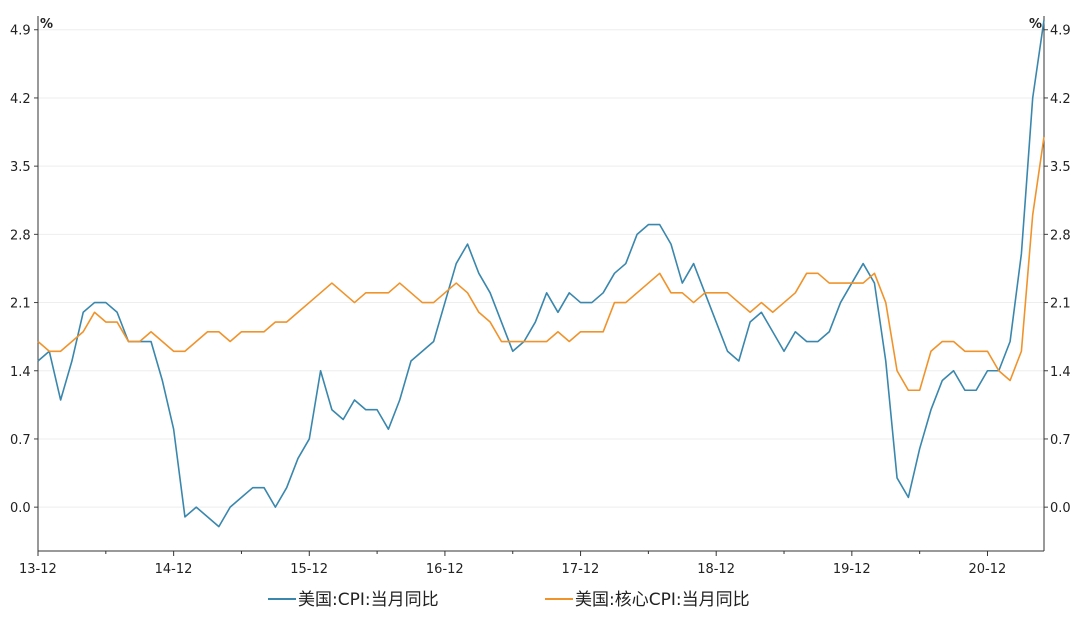  Describe the element at coordinates (1060, 167) in the screenshot. I see `y-tick-label-right: 3.5` at that location.